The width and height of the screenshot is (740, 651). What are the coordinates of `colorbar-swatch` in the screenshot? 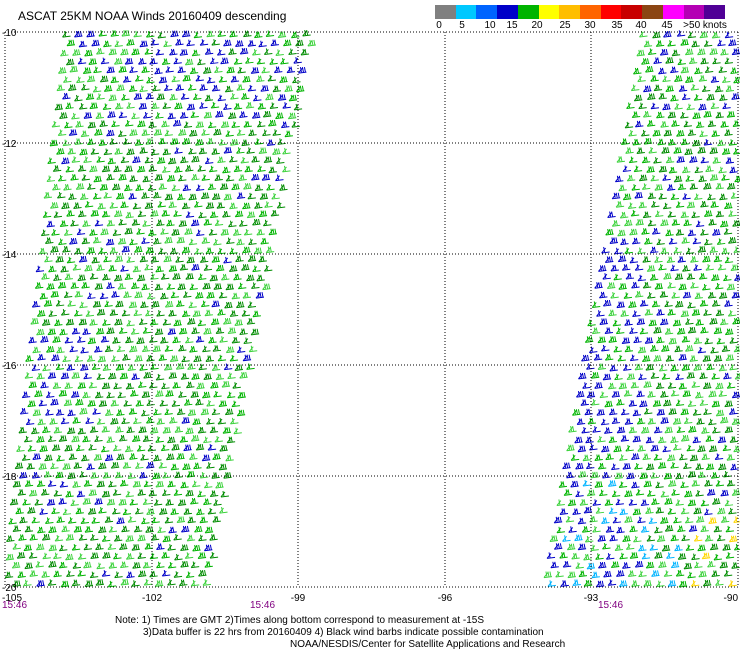 It's located at (549, 12).